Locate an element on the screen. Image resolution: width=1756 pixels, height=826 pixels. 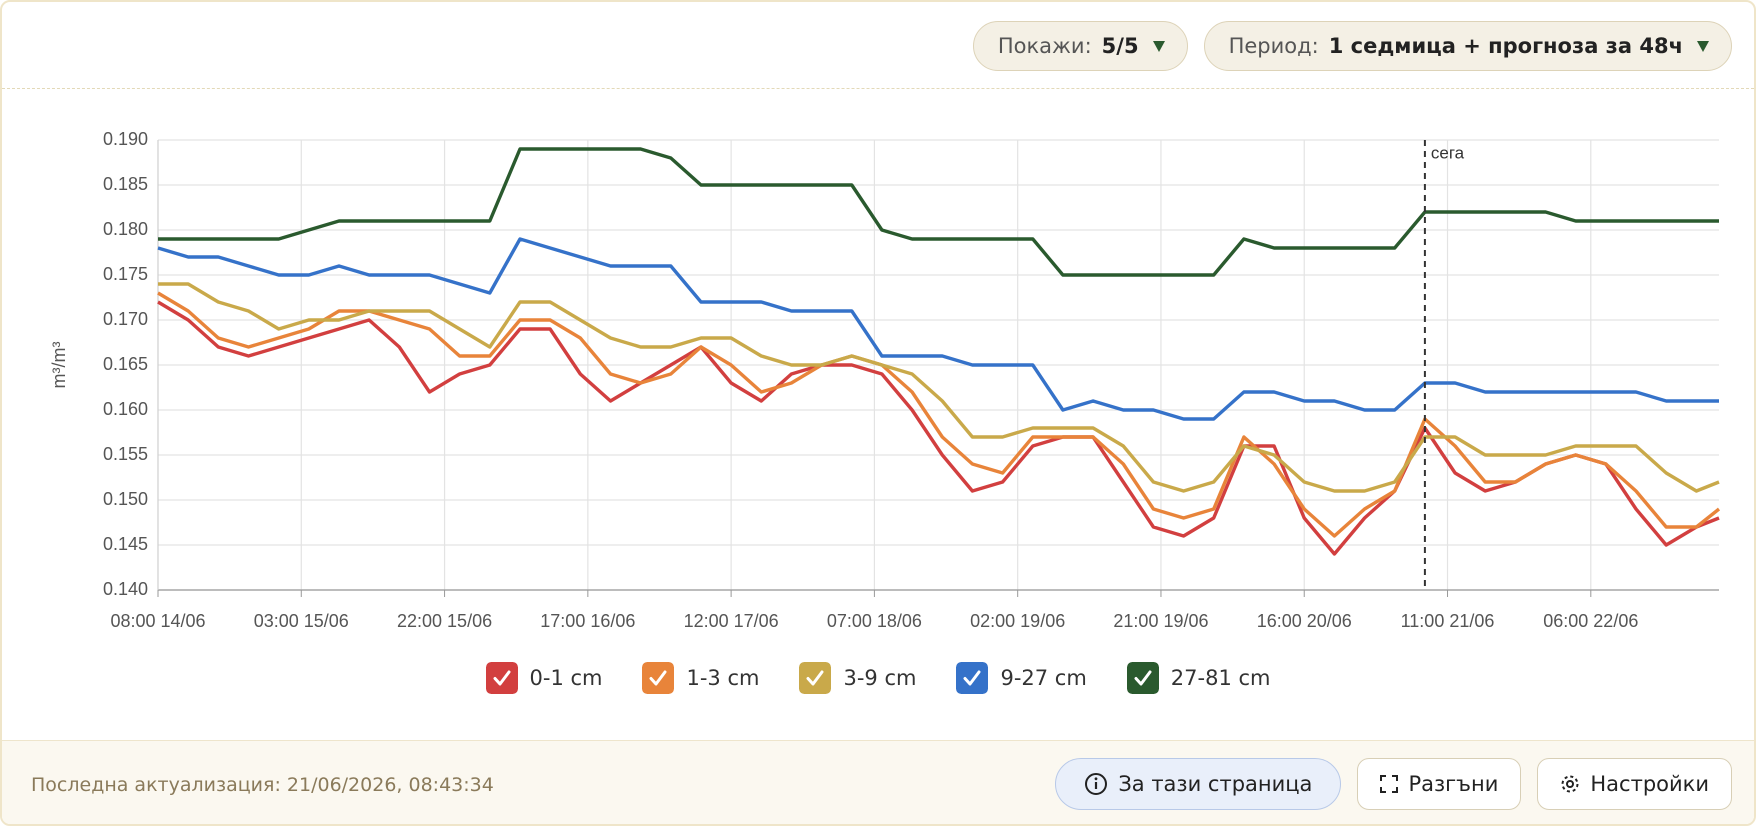
y-tick-label: 0.140 is located at coordinates (125, 589).